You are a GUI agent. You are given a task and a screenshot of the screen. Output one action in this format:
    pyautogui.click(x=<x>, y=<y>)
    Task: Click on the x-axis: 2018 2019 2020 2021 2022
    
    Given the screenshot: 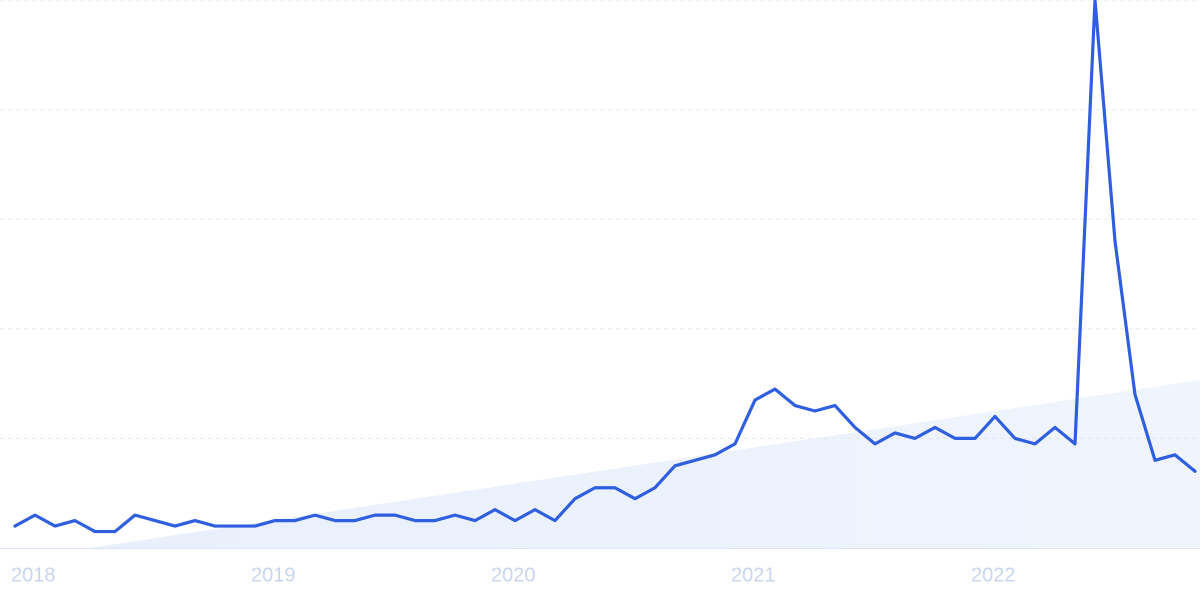 What is the action you would take?
    pyautogui.click(x=513, y=575)
    